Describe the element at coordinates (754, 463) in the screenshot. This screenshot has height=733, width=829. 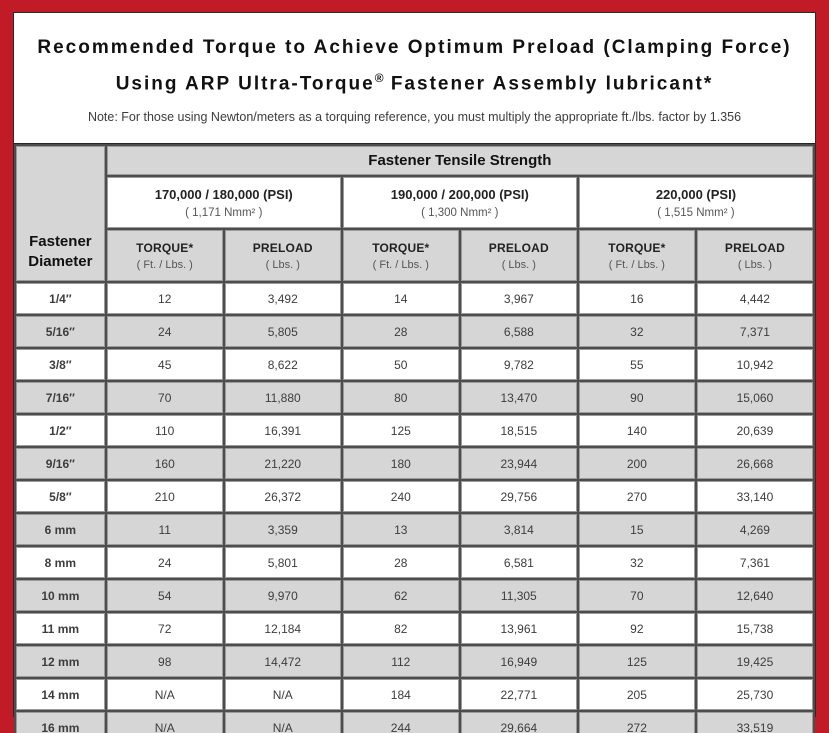
I see `preload-cell: 26,668` at that location.